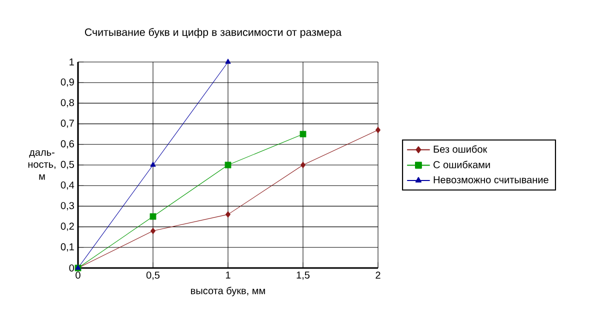 The width and height of the screenshot is (598, 328). What do you see at coordinates (491, 180) in the screenshot?
I see `legend-label: Невозможно считывание` at bounding box center [491, 180].